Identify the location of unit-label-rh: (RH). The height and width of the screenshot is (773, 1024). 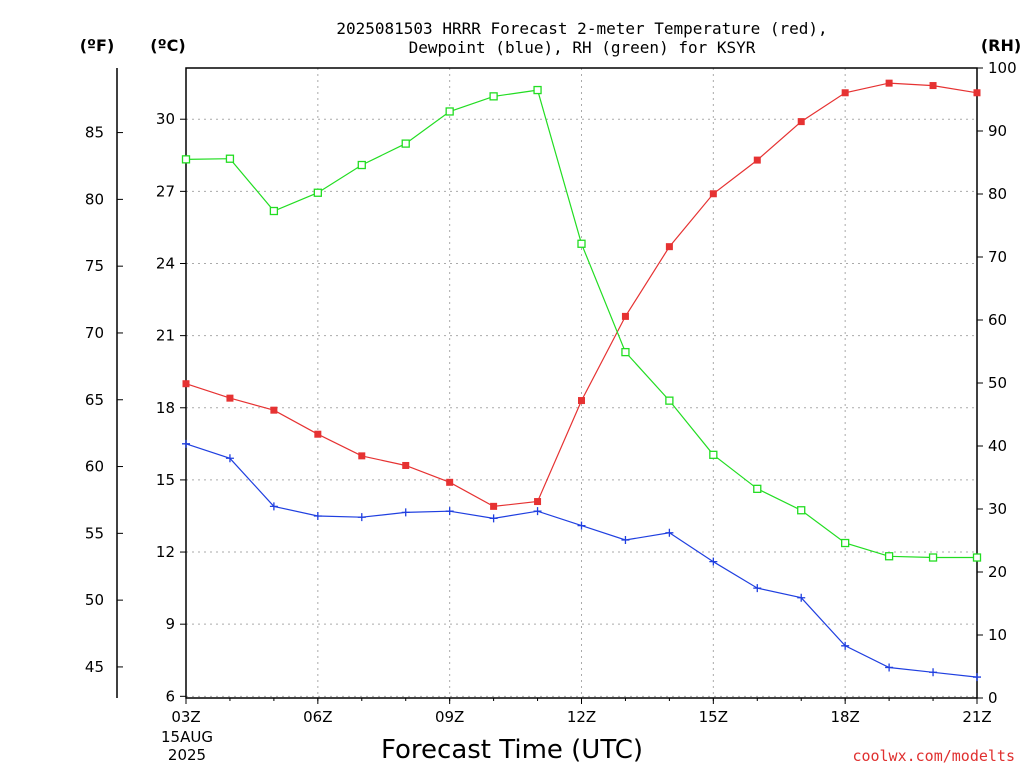
(1001, 45).